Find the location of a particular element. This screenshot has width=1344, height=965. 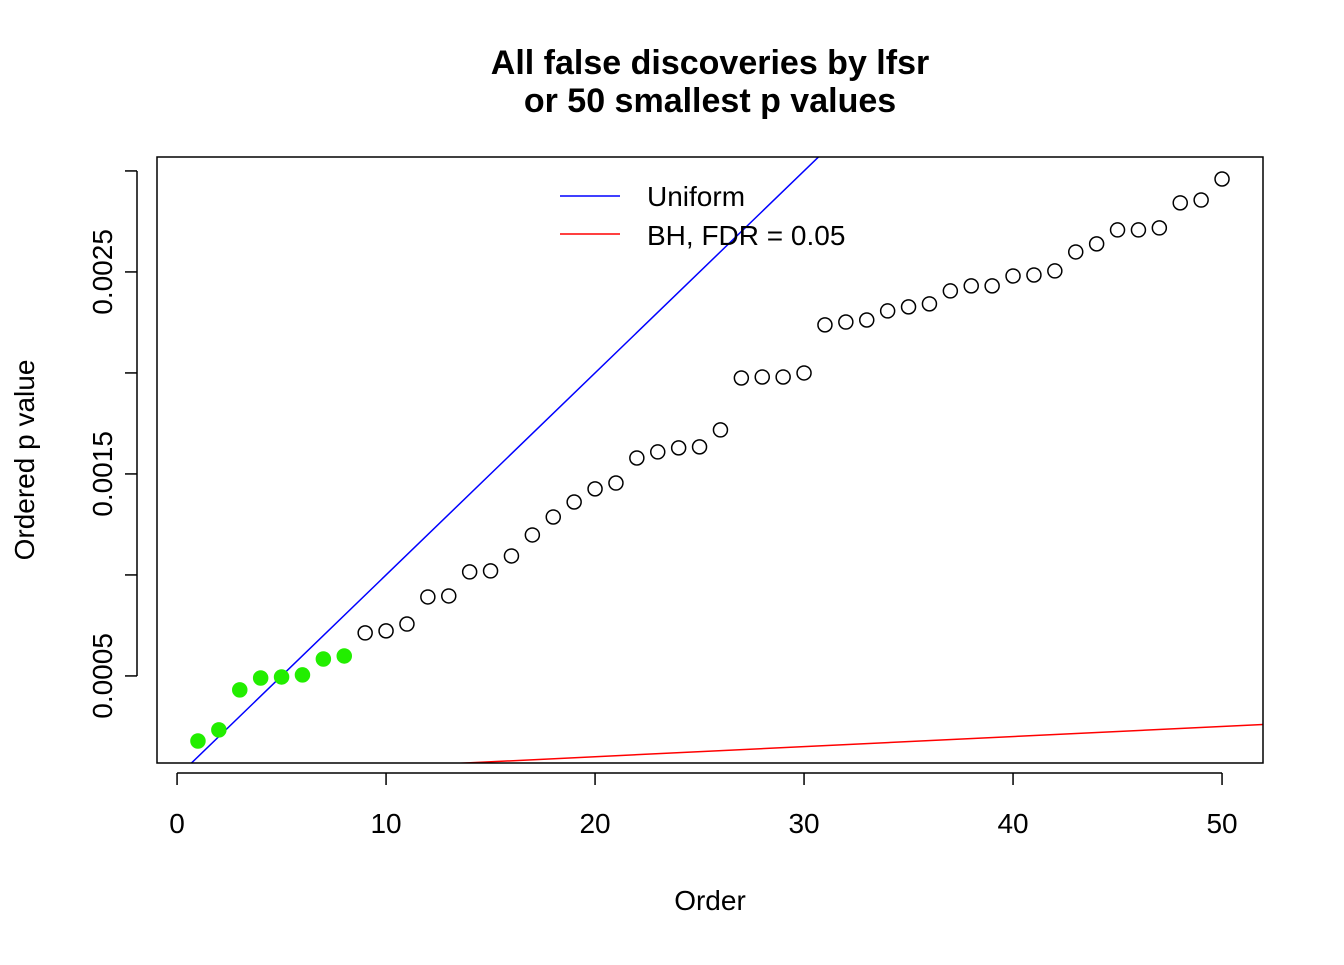

legend-label-uniform: Uniform is located at coordinates (696, 196).